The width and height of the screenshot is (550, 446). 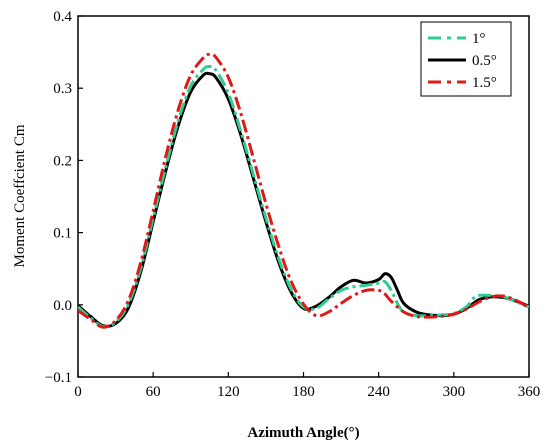 I want to click on y-tick-label: 0.3, so click(x=62, y=89).